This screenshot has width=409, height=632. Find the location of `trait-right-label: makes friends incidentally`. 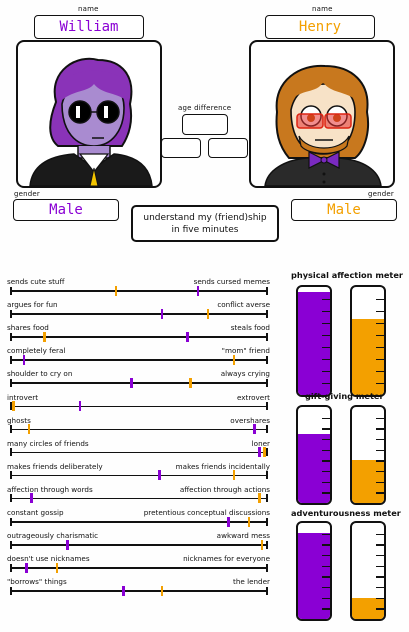

trait-right-label: makes friends incidentally is located at coordinates (222, 466).